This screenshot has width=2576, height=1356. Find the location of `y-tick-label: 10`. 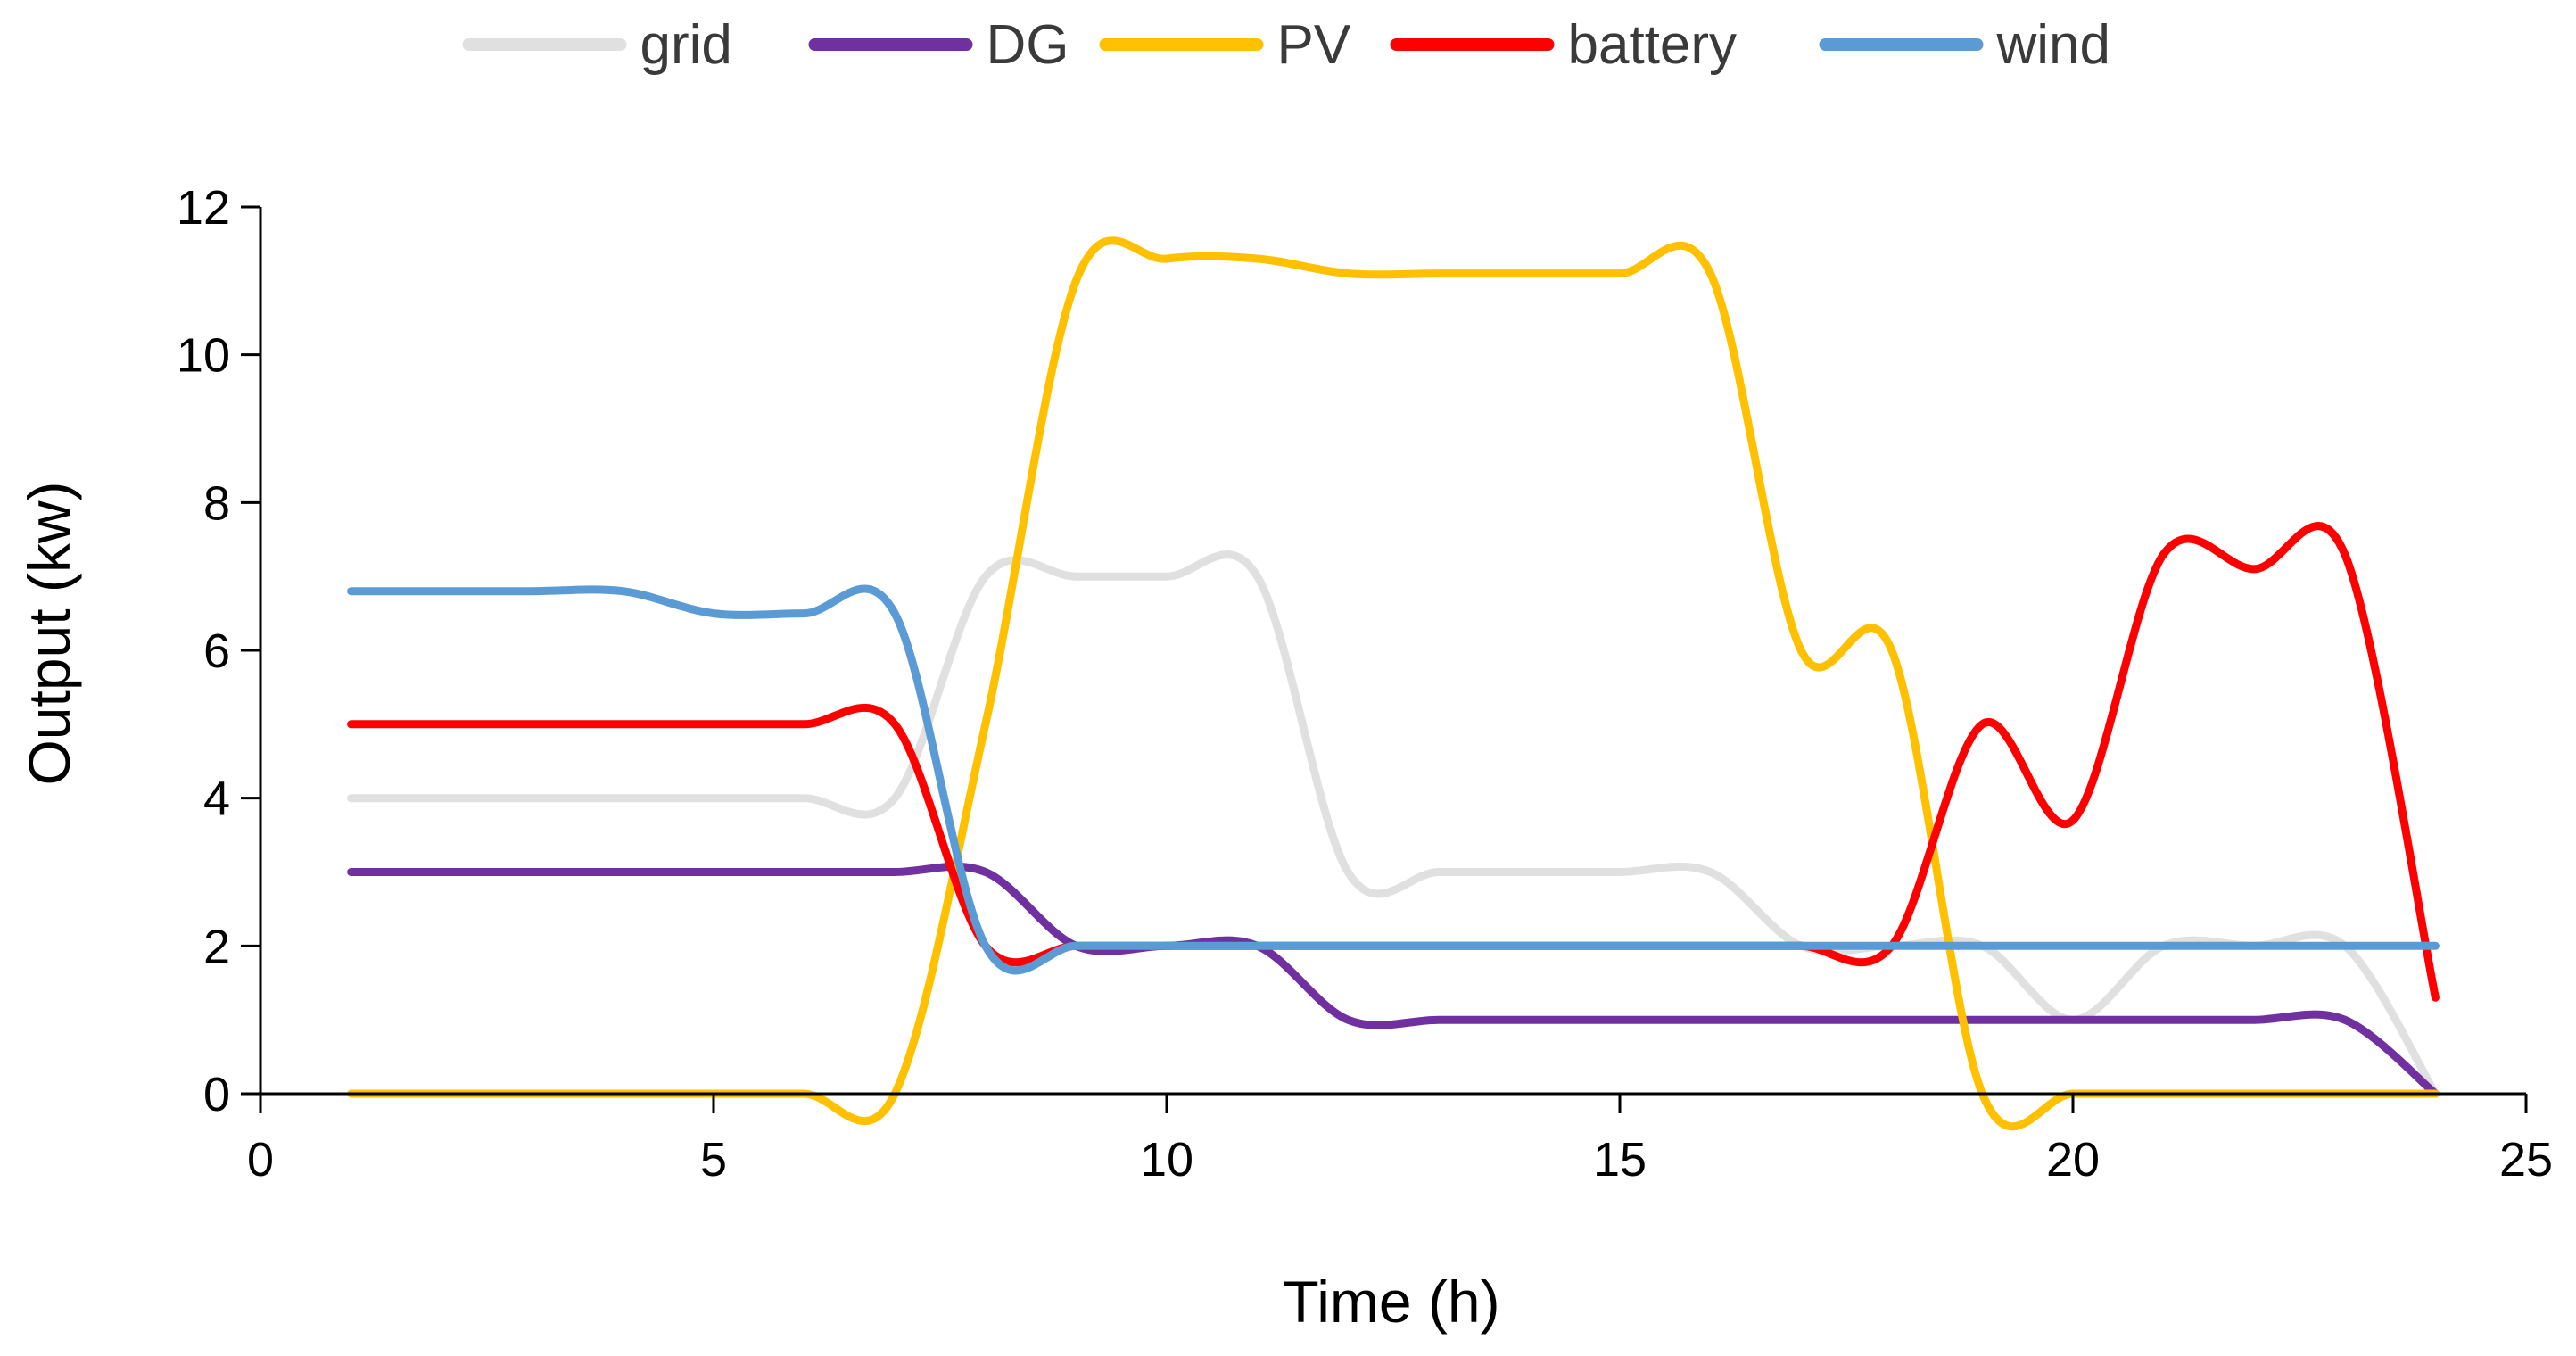

y-tick-label: 10 is located at coordinates (204, 356).